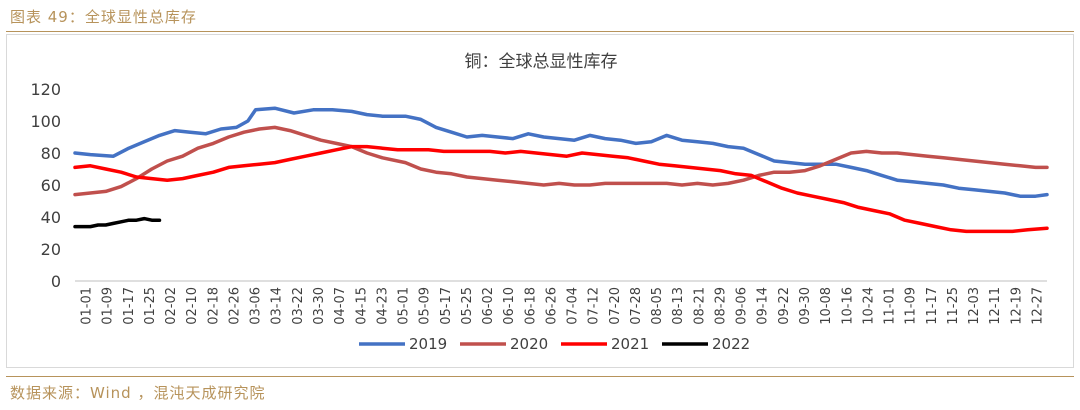  Describe the element at coordinates (425, 306) in the screenshot. I see `x-tick-label: 05-09` at that location.